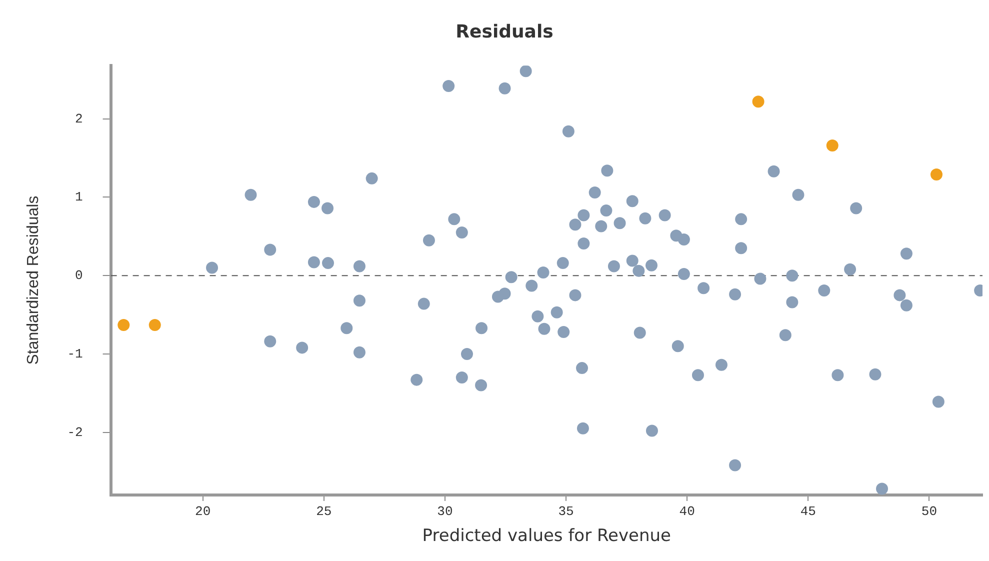  I want to click on x-tick-label: 25, so click(324, 512).